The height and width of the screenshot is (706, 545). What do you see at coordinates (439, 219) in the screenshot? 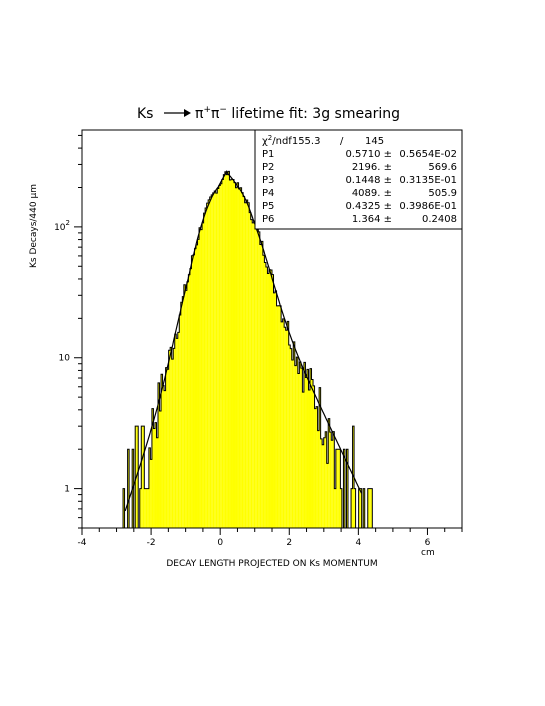
I see `stats-param-error: 0.2408` at bounding box center [439, 219].